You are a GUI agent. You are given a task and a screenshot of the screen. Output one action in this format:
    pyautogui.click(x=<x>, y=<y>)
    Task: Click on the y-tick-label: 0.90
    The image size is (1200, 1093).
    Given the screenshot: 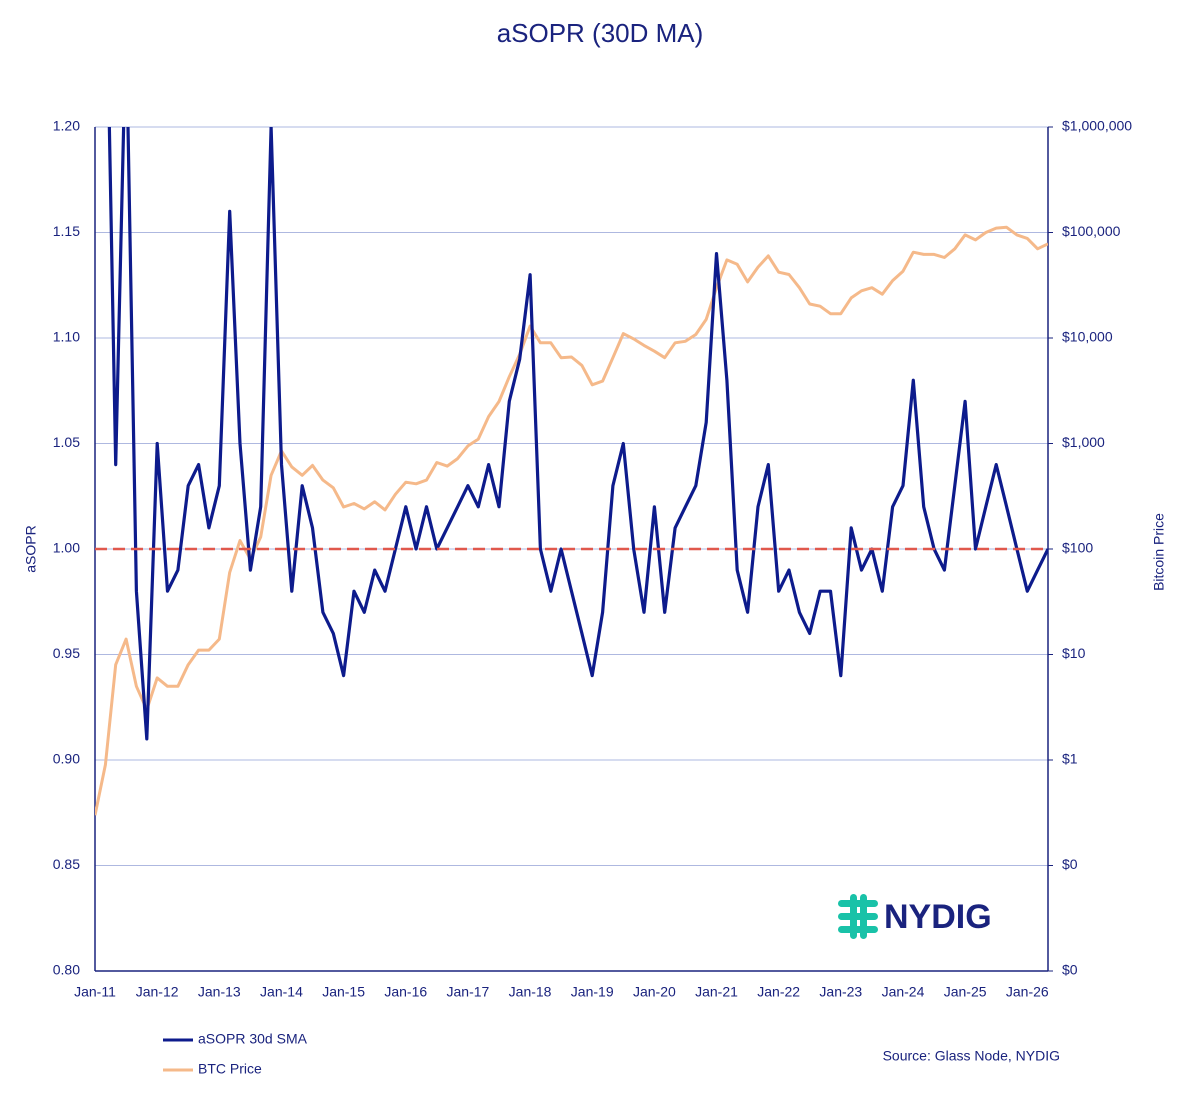 What is the action you would take?
    pyautogui.click(x=66, y=759)
    